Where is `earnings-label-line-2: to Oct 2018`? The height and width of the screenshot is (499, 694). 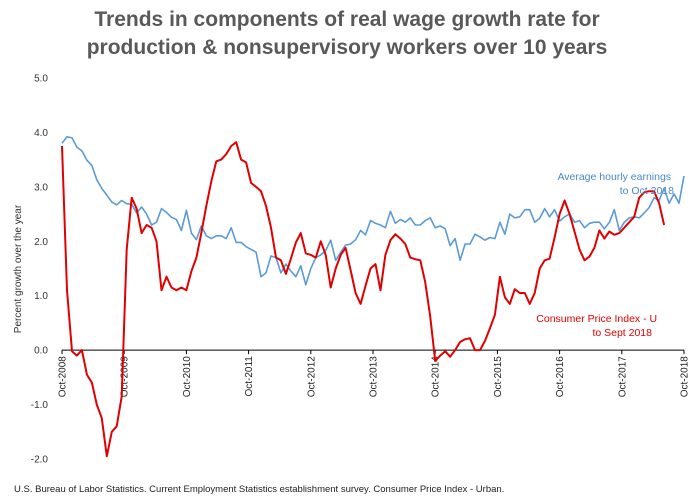 earnings-label-line-2: to Oct 2018 is located at coordinates (647, 191).